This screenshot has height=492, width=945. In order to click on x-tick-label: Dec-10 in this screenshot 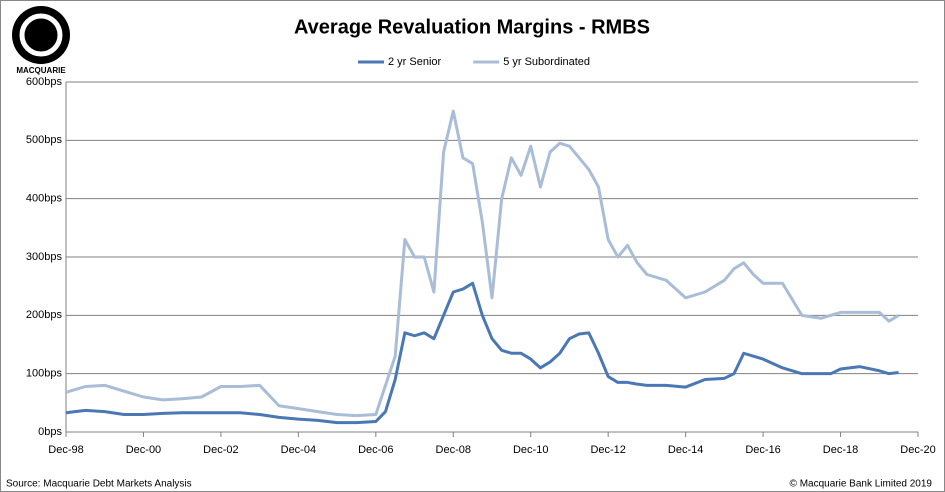, I will do `click(530, 450)`.